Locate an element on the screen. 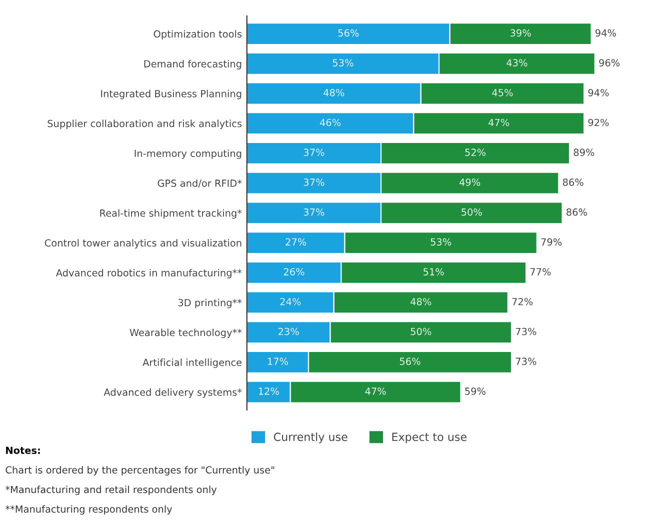 The image size is (648, 529). y-tick-label: Demand forecasting is located at coordinates (193, 65).